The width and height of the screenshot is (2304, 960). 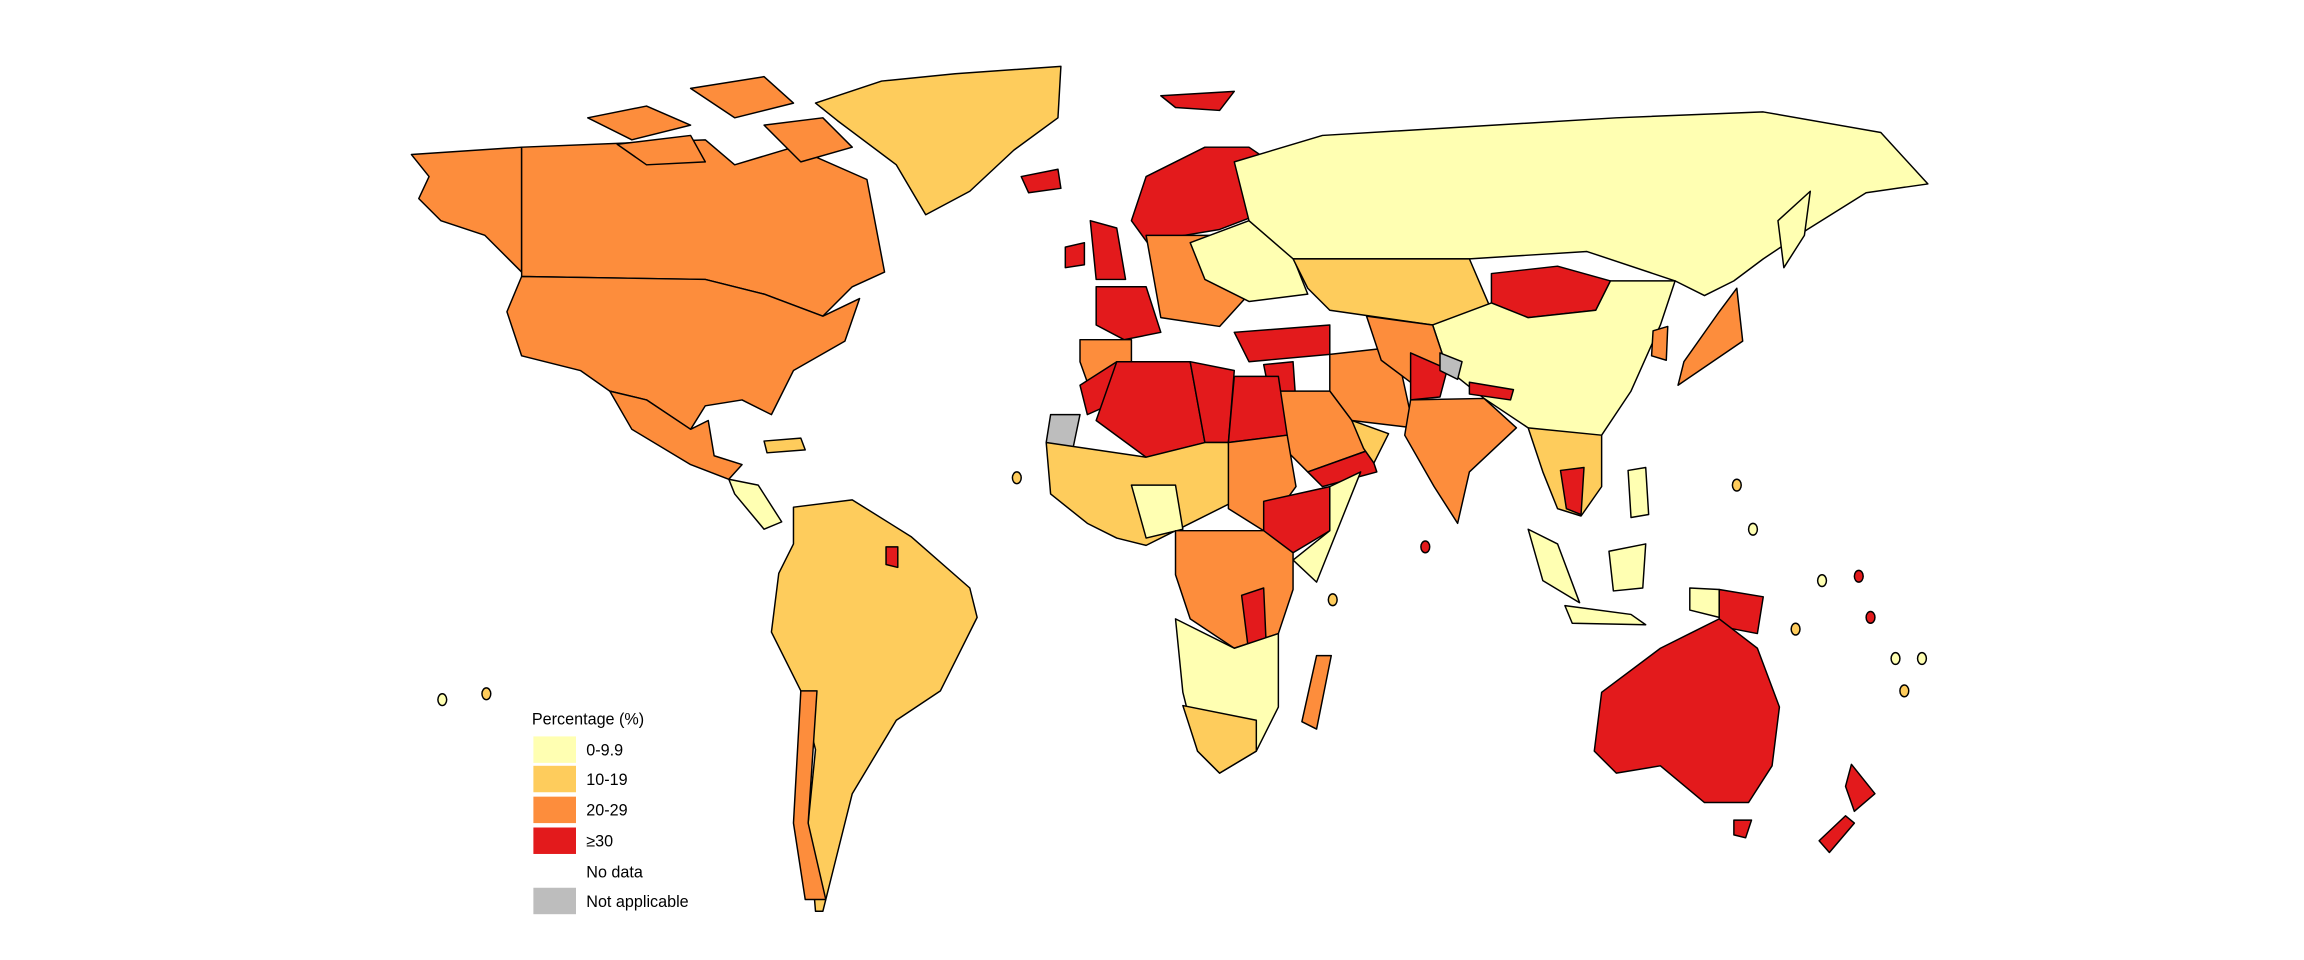 What do you see at coordinates (1659, 343) in the screenshot?
I see `region-korea` at bounding box center [1659, 343].